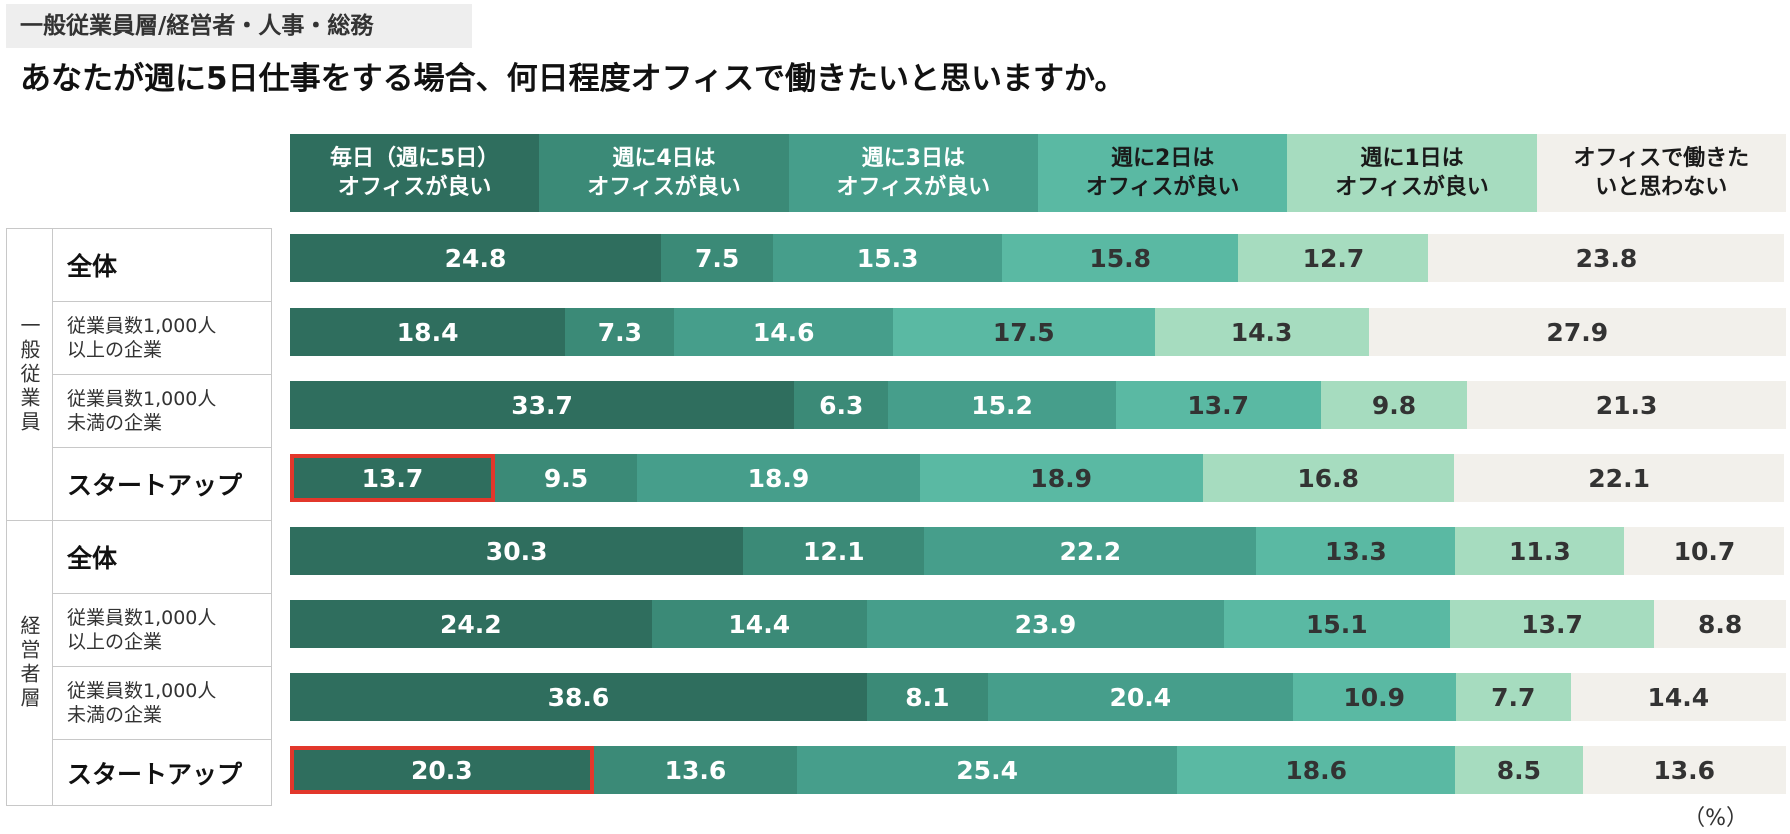  I want to click on legend-item-3: 週に2日は オフィスが良い, so click(1162, 173).